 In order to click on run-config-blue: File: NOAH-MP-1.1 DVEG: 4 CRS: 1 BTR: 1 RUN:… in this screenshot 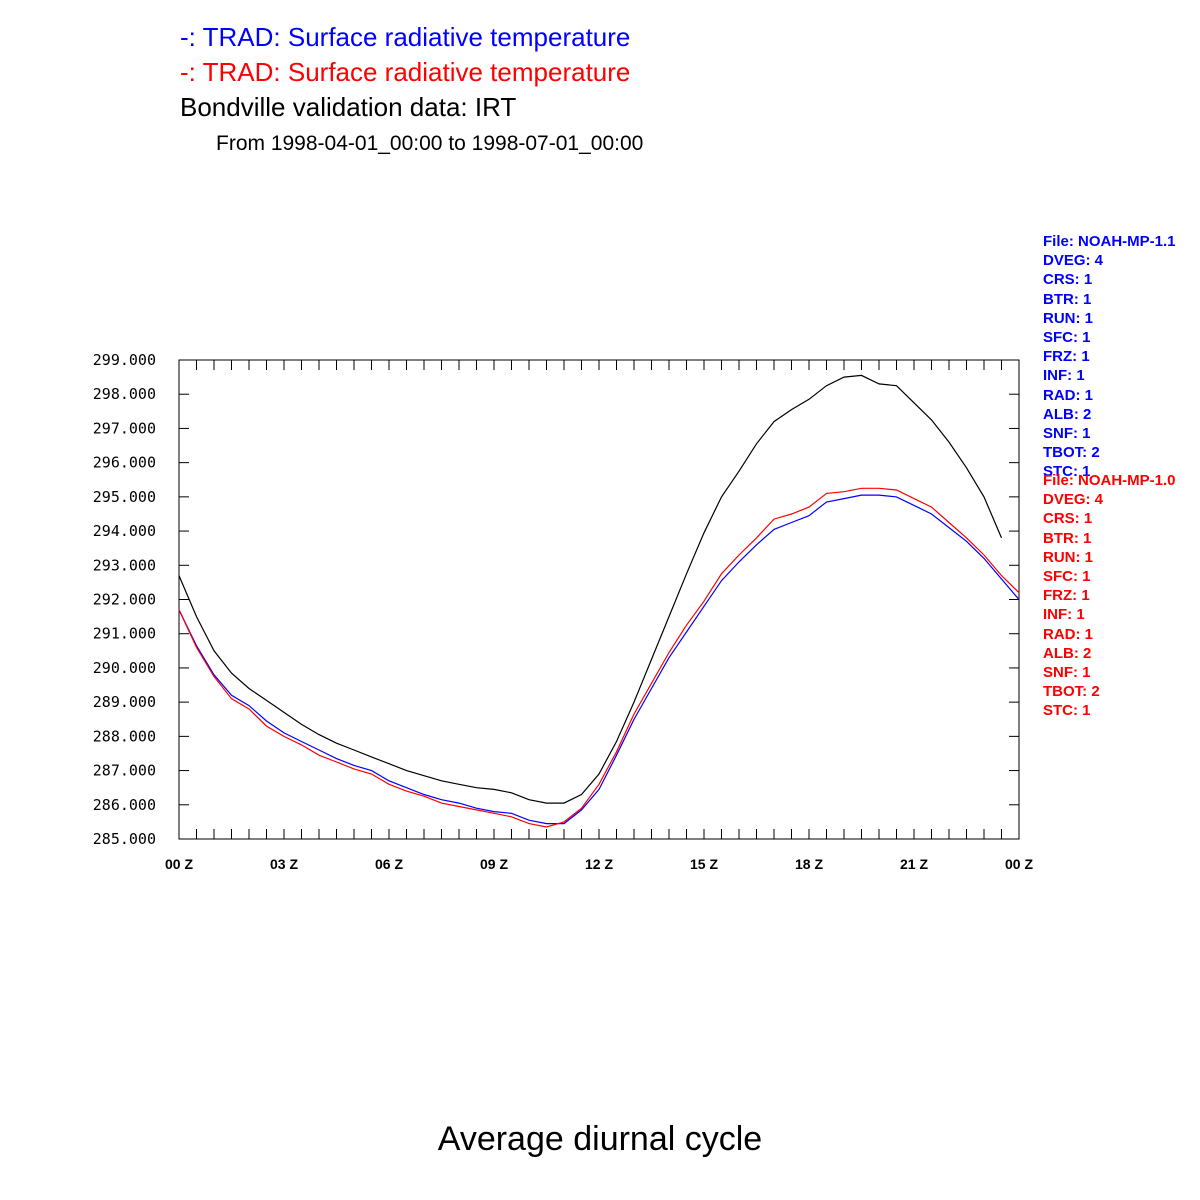, I will do `click(1109, 357)`.